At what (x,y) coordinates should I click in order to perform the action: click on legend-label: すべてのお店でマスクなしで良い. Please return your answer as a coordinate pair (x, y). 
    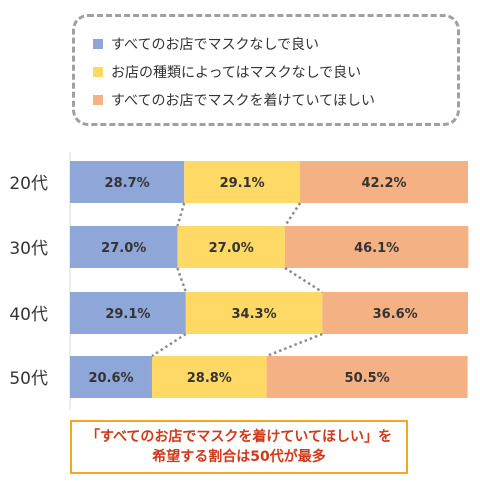
    Looking at the image, I should click on (215, 45).